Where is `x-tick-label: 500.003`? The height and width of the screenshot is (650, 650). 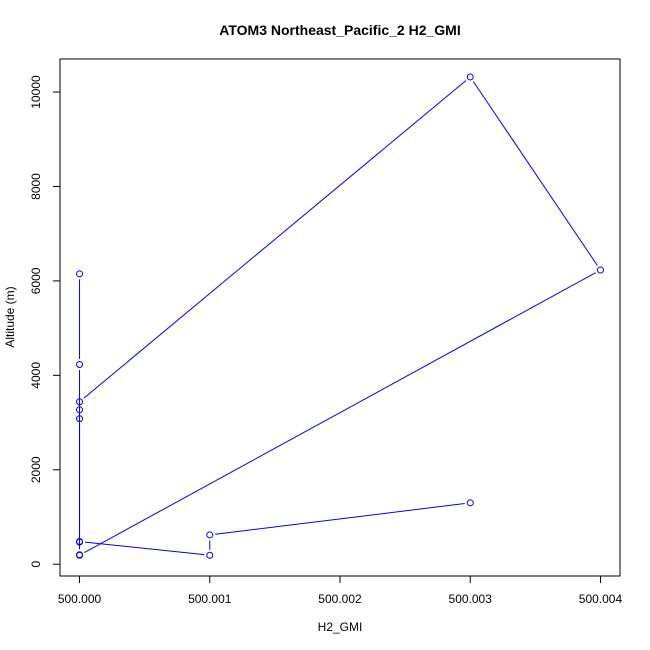 x-tick-label: 500.003 is located at coordinates (471, 599).